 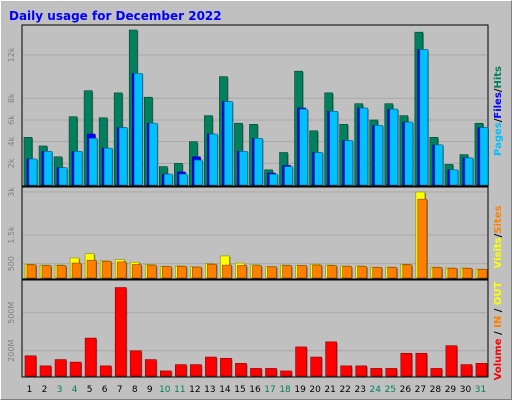 What do you see at coordinates (75, 390) in the screenshot?
I see `x-tick-label: 4` at bounding box center [75, 390].